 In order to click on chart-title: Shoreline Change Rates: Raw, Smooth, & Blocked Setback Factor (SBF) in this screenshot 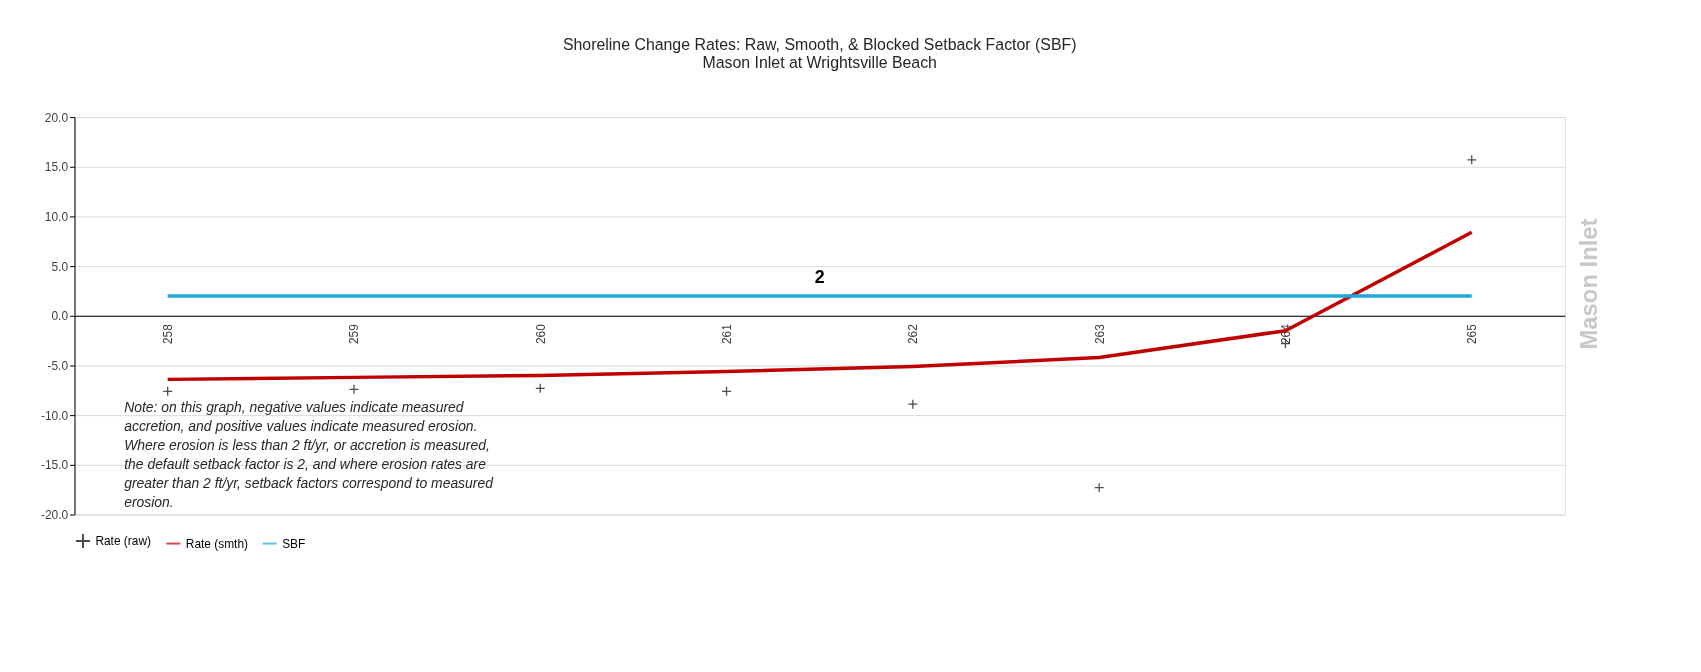, I will do `click(819, 44)`.